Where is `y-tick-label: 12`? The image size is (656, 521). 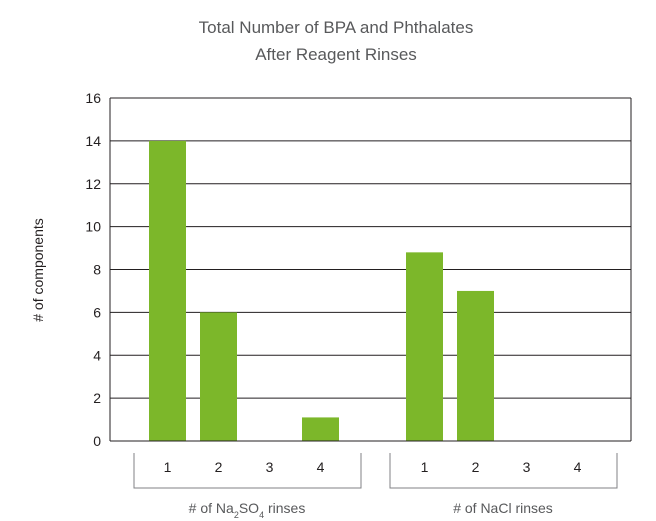 y-tick-label: 12 is located at coordinates (93, 184).